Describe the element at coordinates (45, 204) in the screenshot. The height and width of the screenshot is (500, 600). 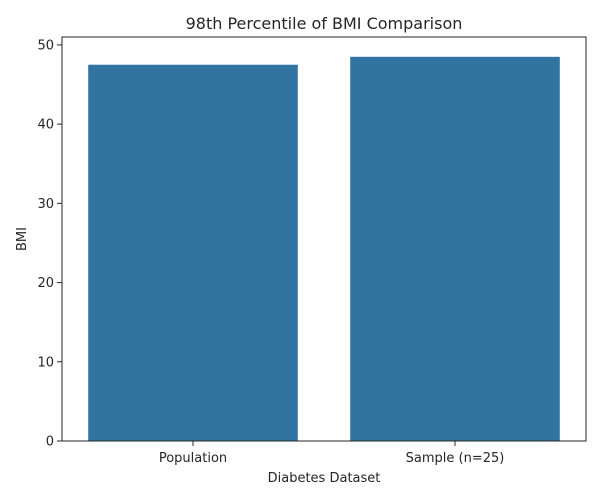
I see `y-tick-label-3: 30` at that location.